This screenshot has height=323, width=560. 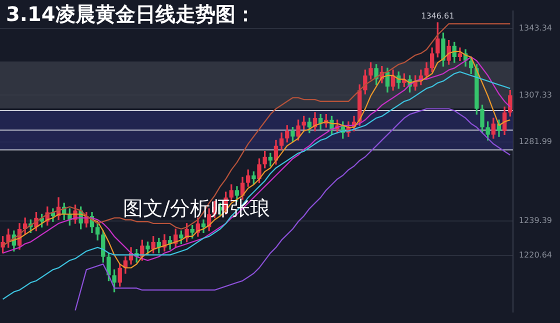 I want to click on y-tick-label: 1343.34, so click(x=535, y=28).